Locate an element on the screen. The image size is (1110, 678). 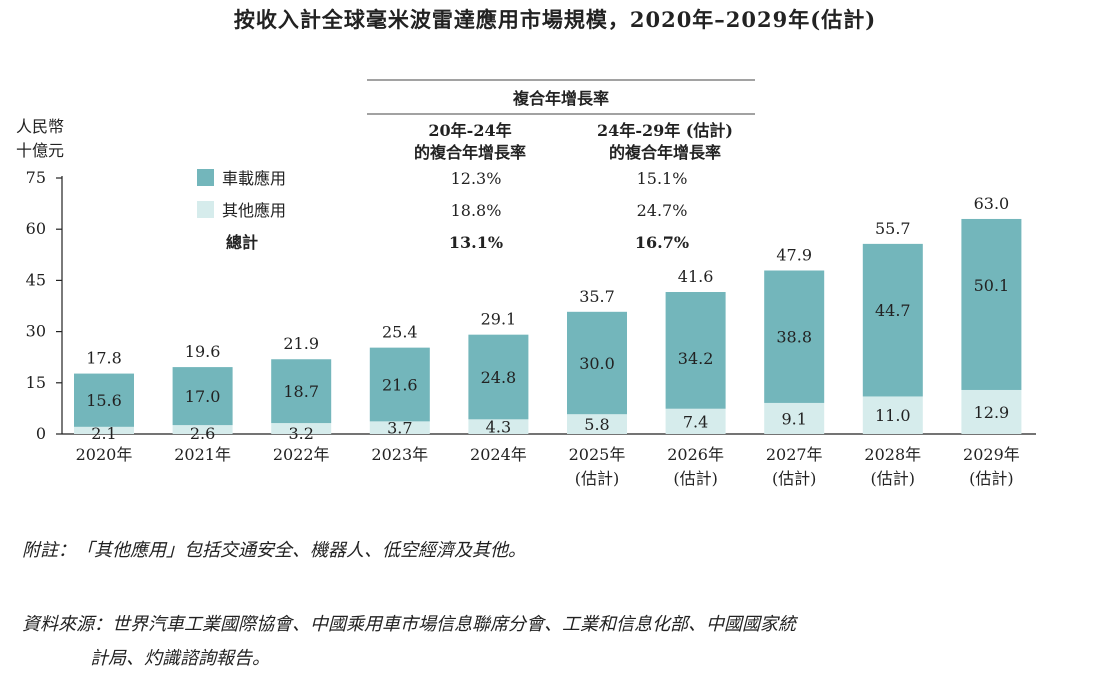
data-label-other: 7.4 is located at coordinates (695, 421).